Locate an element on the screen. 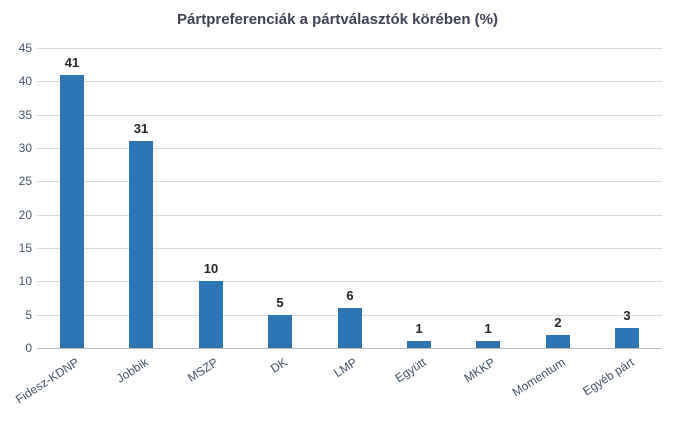 The height and width of the screenshot is (425, 675). bar-value-label: 41 is located at coordinates (72, 62).